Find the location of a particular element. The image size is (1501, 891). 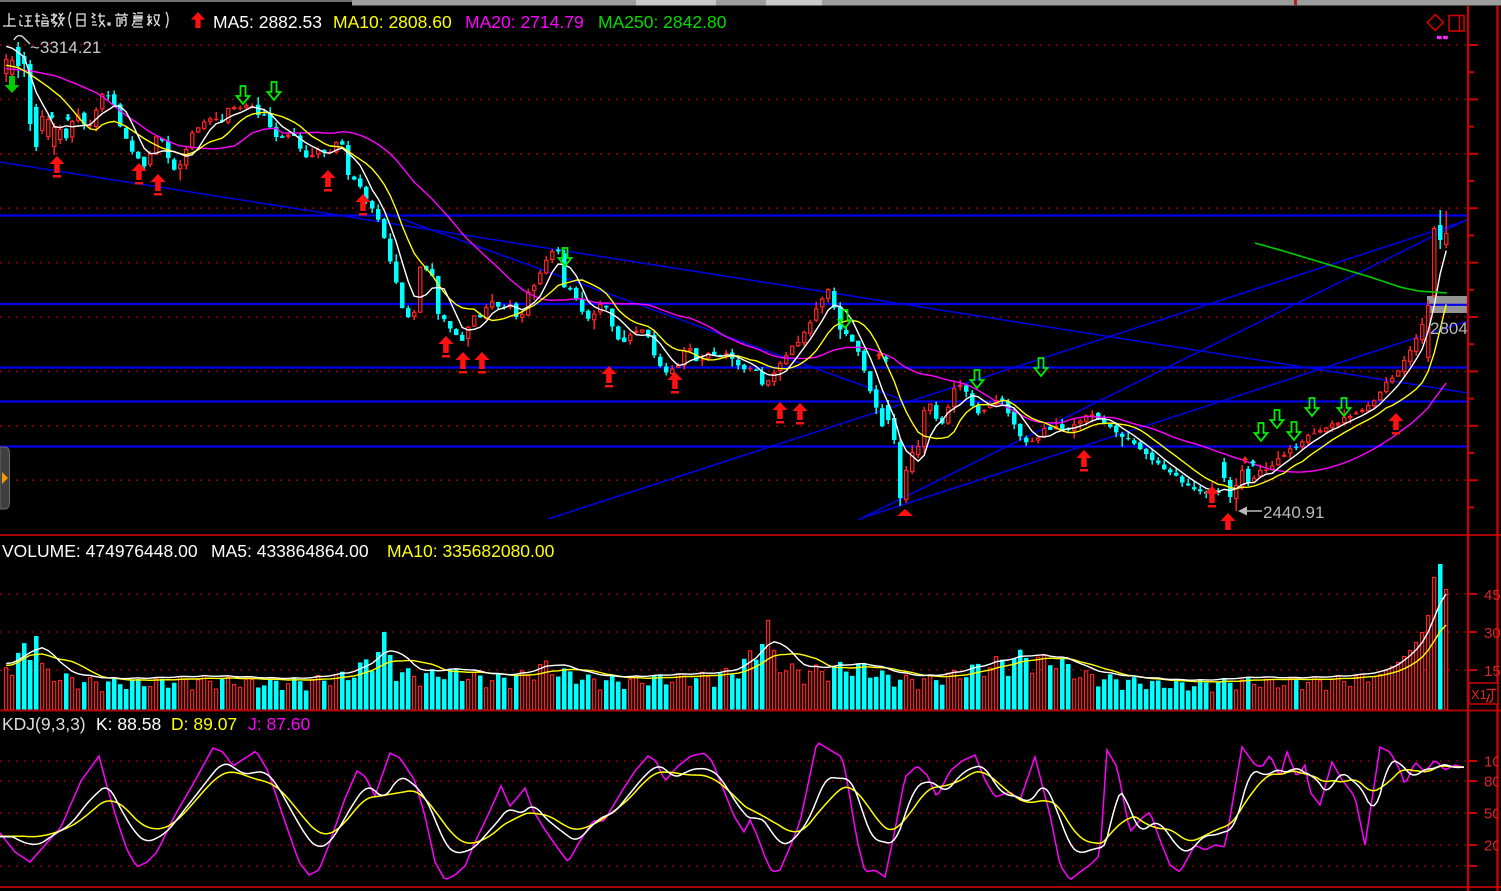

svg-text: 80 is located at coordinates (1492, 782).